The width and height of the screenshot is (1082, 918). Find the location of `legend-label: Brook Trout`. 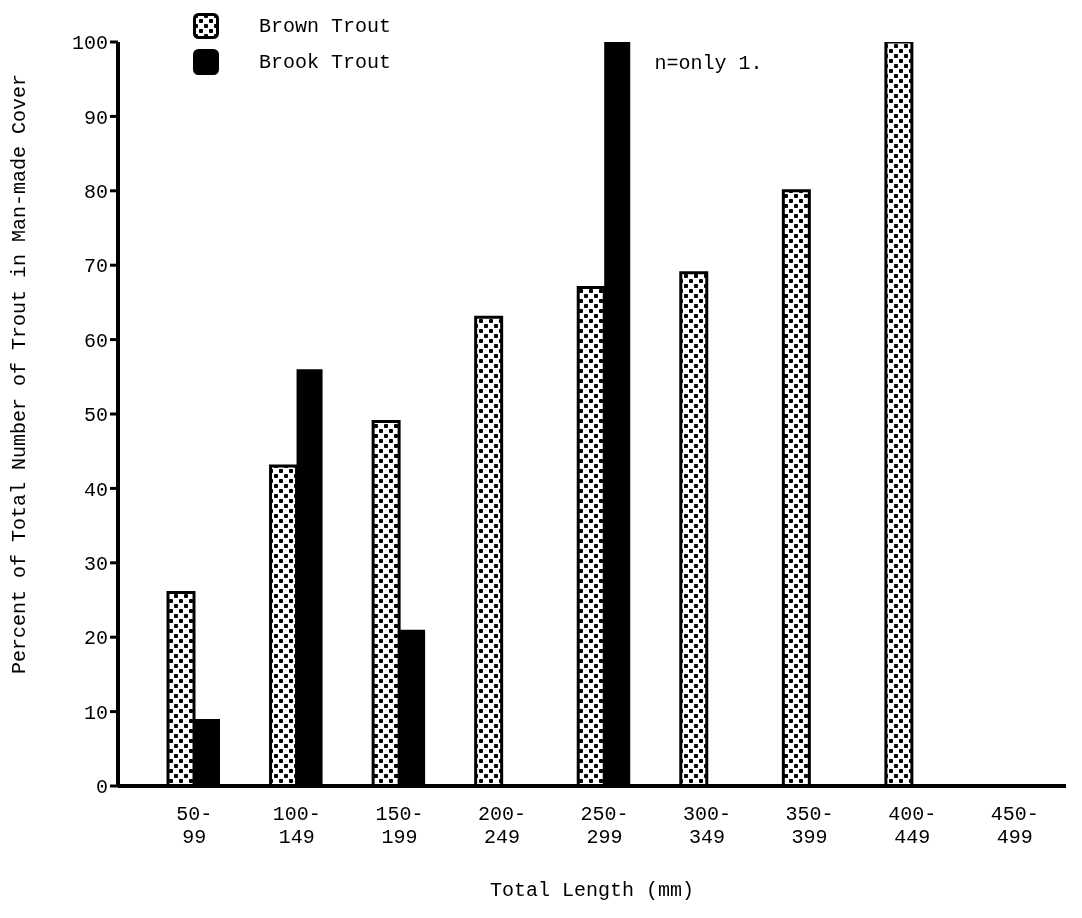

legend-label: Brook Trout is located at coordinates (325, 62).